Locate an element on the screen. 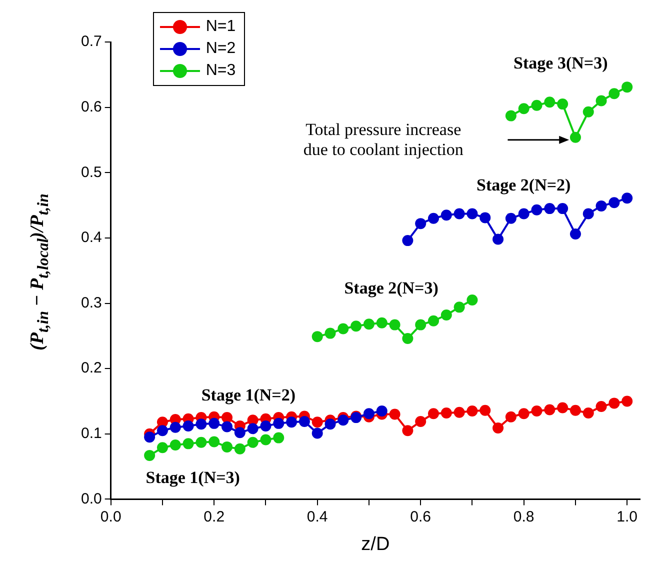 The width and height of the screenshot is (658, 568). y-tick-label: 0.5 is located at coordinates (91, 172).